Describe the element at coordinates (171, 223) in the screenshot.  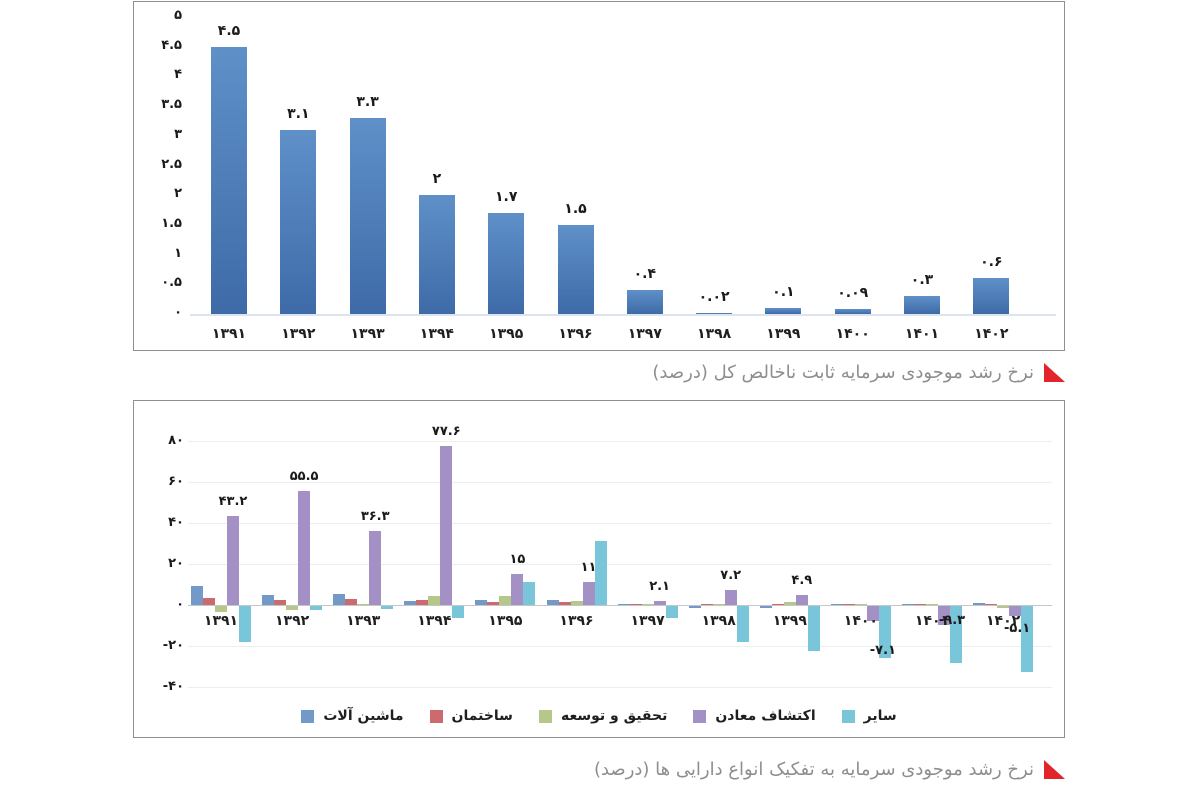
I see `chart1-y-tick-1.5: ۱.۵` at that location.